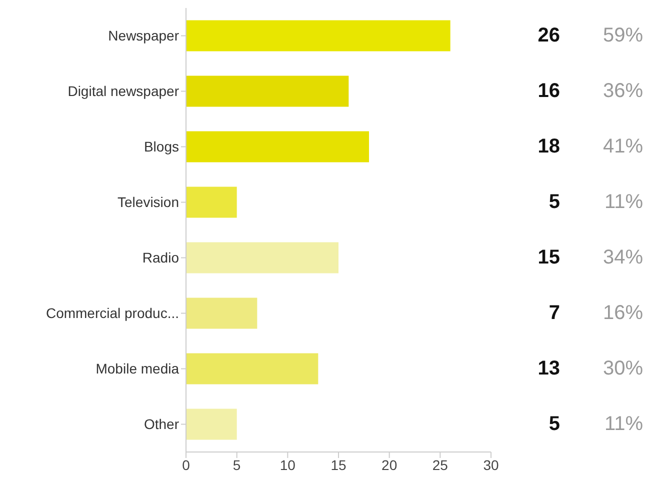 The image size is (652, 482). Describe the element at coordinates (623, 147) in the screenshot. I see `text: 41%` at that location.